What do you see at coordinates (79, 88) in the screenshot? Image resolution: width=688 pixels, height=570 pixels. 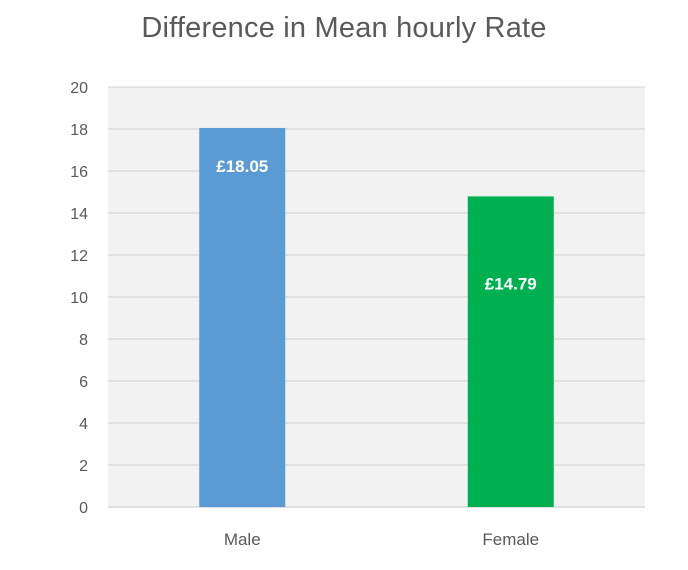 I see `y-tick-label: 20` at bounding box center [79, 88].